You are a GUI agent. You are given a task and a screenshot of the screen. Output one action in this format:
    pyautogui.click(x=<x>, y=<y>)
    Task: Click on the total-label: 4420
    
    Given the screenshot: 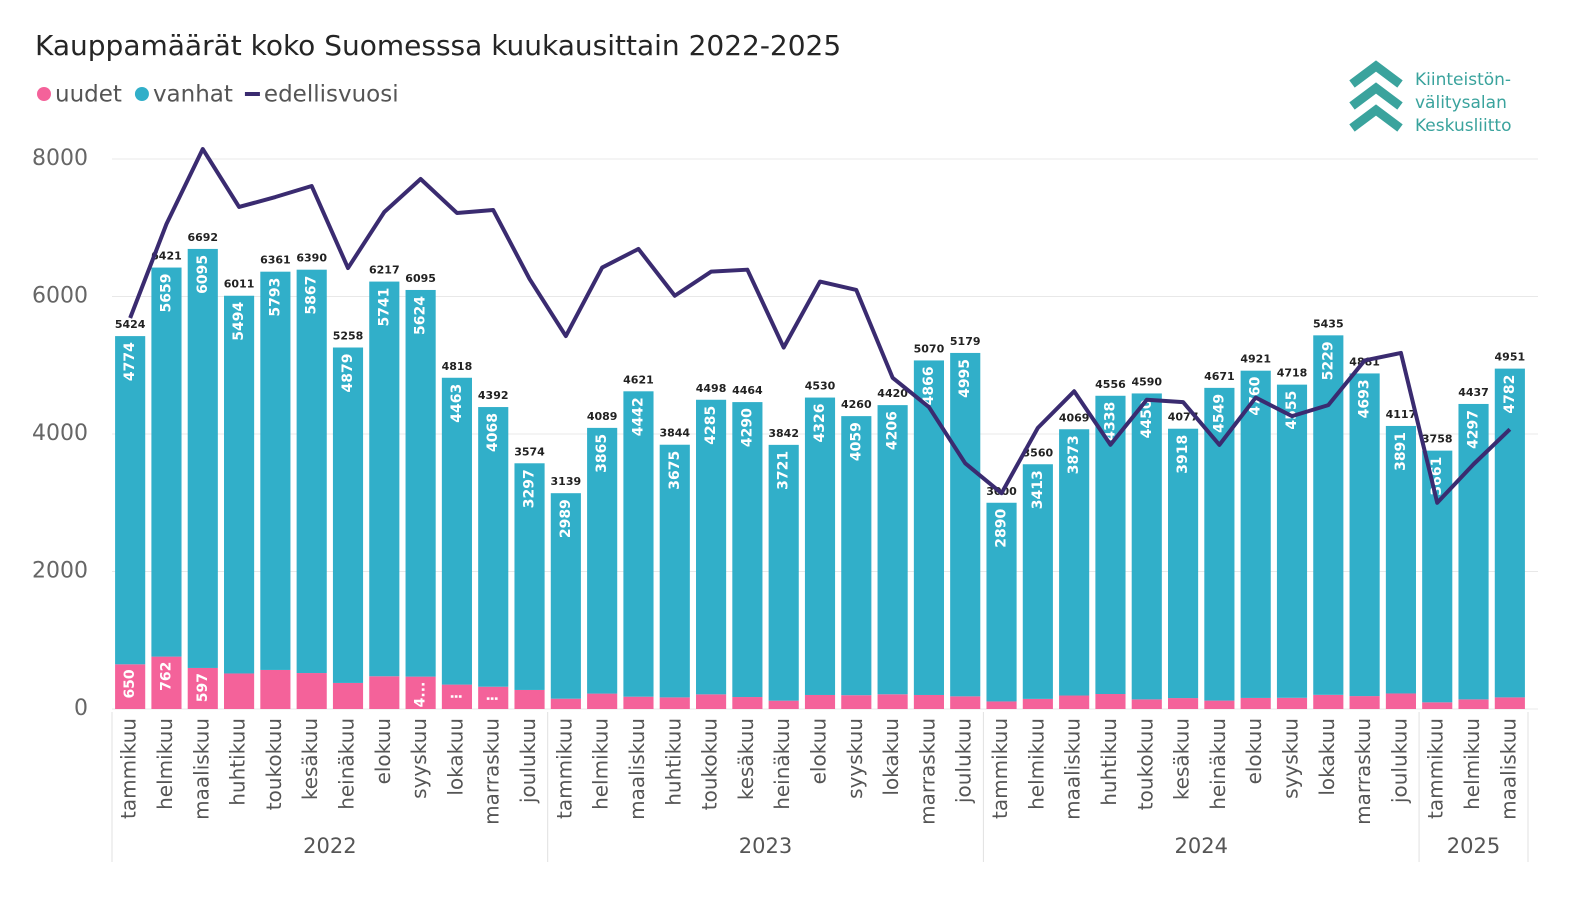 What is the action you would take?
    pyautogui.click(x=892, y=393)
    